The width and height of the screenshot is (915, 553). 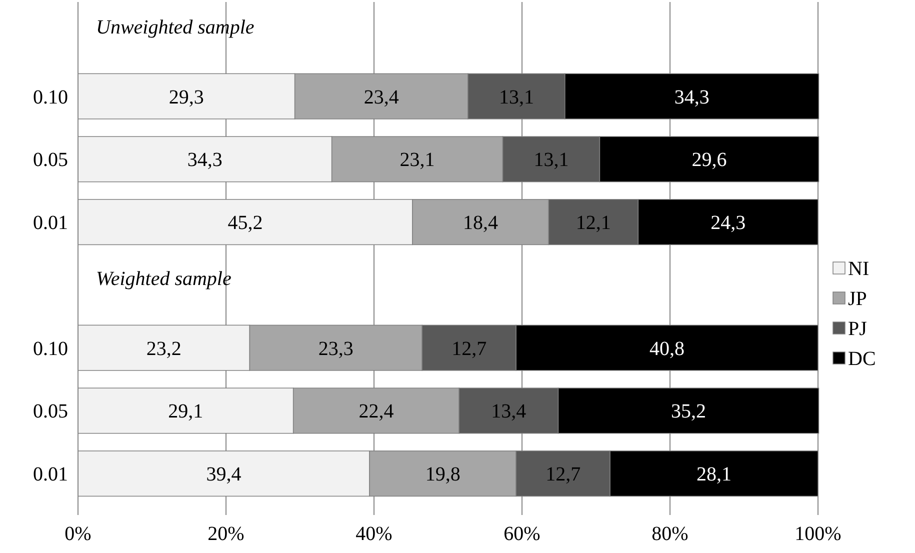 I want to click on data-label: 13,4, so click(x=508, y=411).